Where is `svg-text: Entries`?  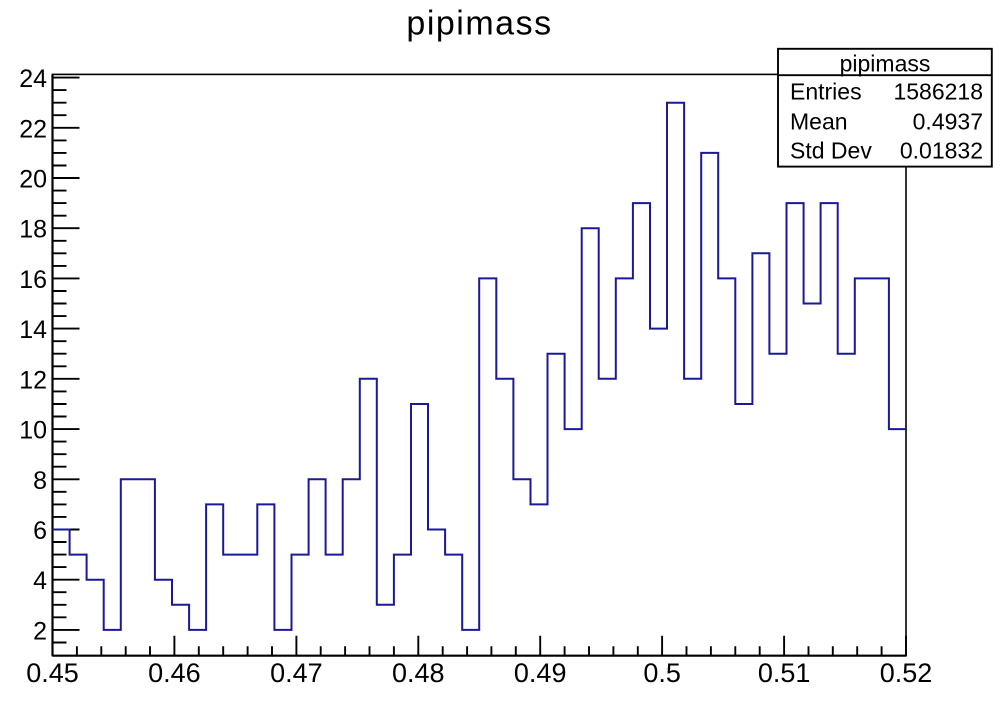 svg-text: Entries is located at coordinates (826, 92).